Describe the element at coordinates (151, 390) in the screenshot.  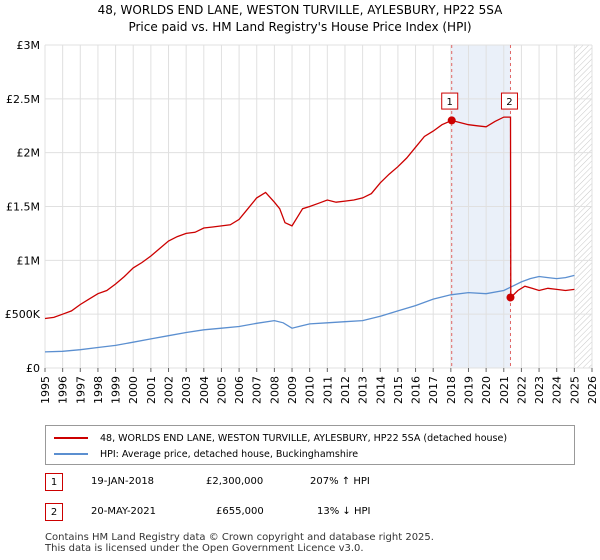
I see `x-tick-label: 2001` at that location.